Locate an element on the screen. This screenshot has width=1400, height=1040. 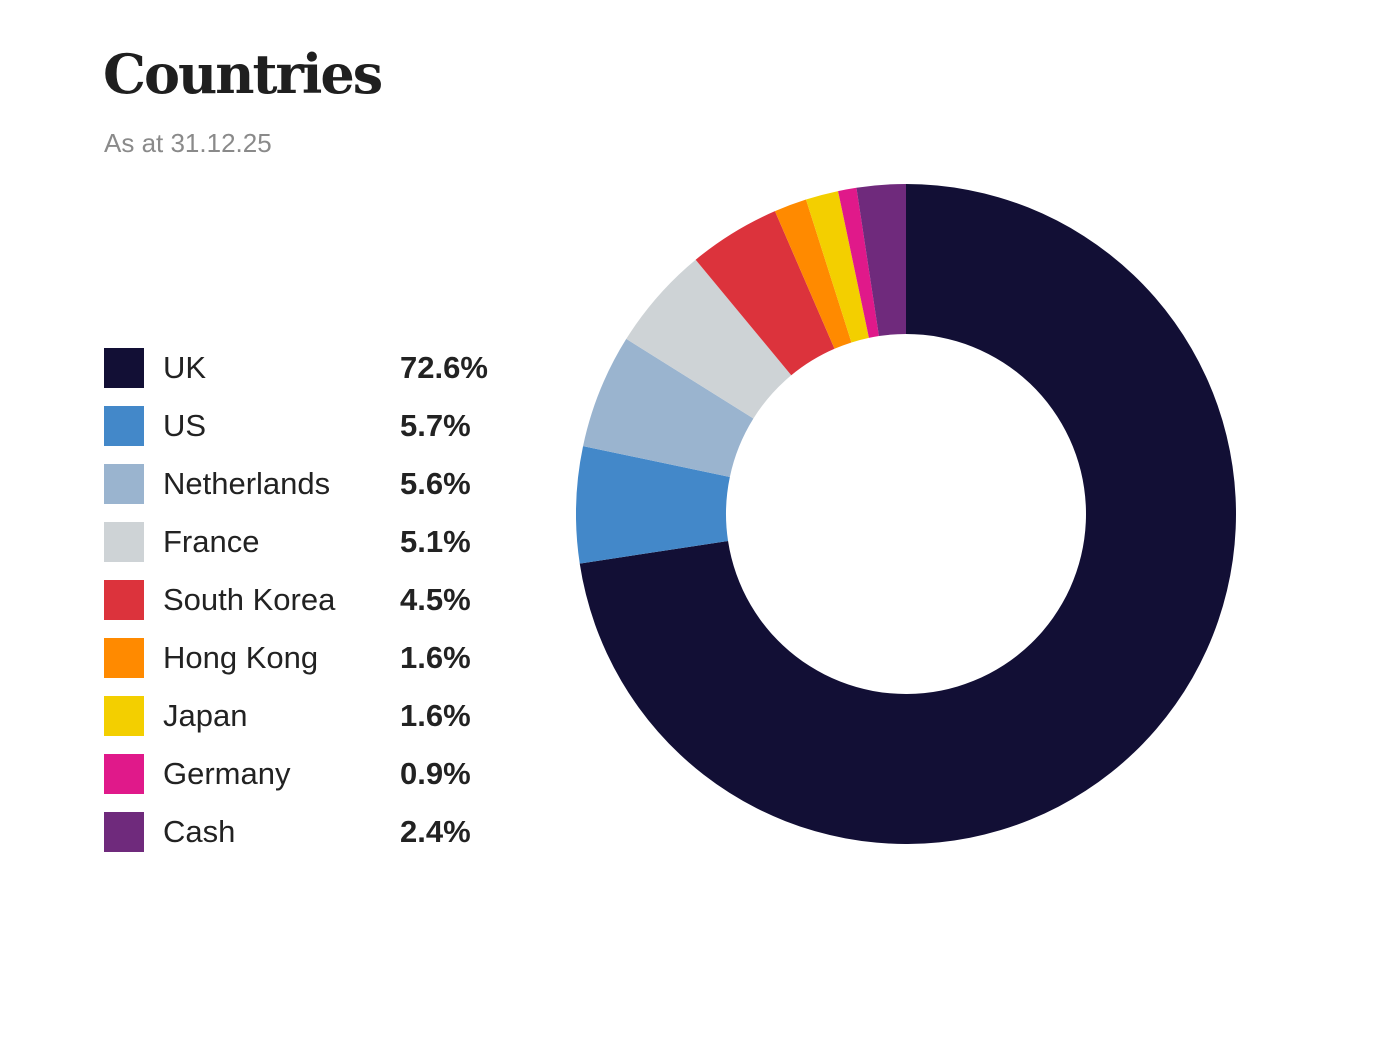
legend-value: 5.1% is located at coordinates (435, 541).